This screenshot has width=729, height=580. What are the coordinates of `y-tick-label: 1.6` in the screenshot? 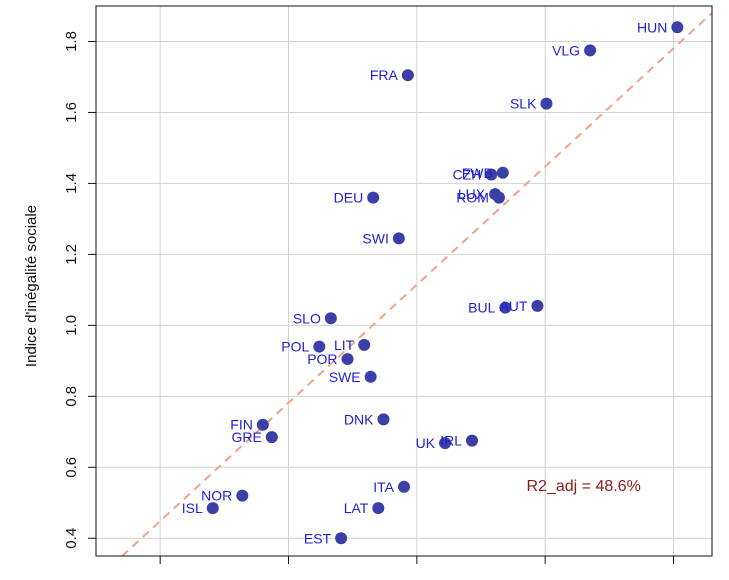 It's located at (71, 112).